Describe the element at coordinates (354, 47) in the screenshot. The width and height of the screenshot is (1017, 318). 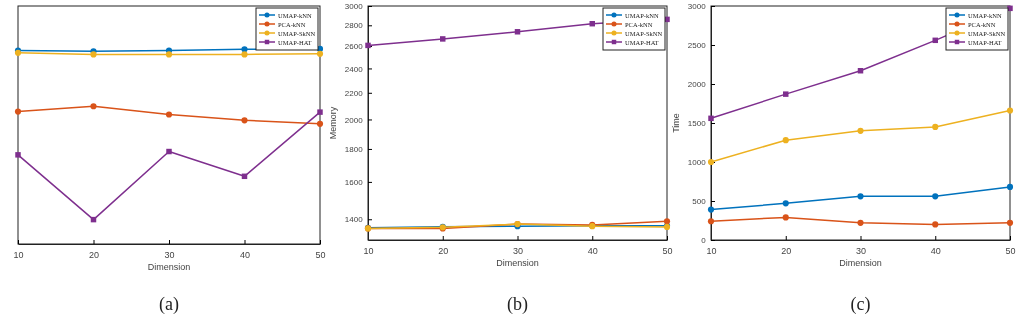
I see `y-tick-label: 2600` at that location.